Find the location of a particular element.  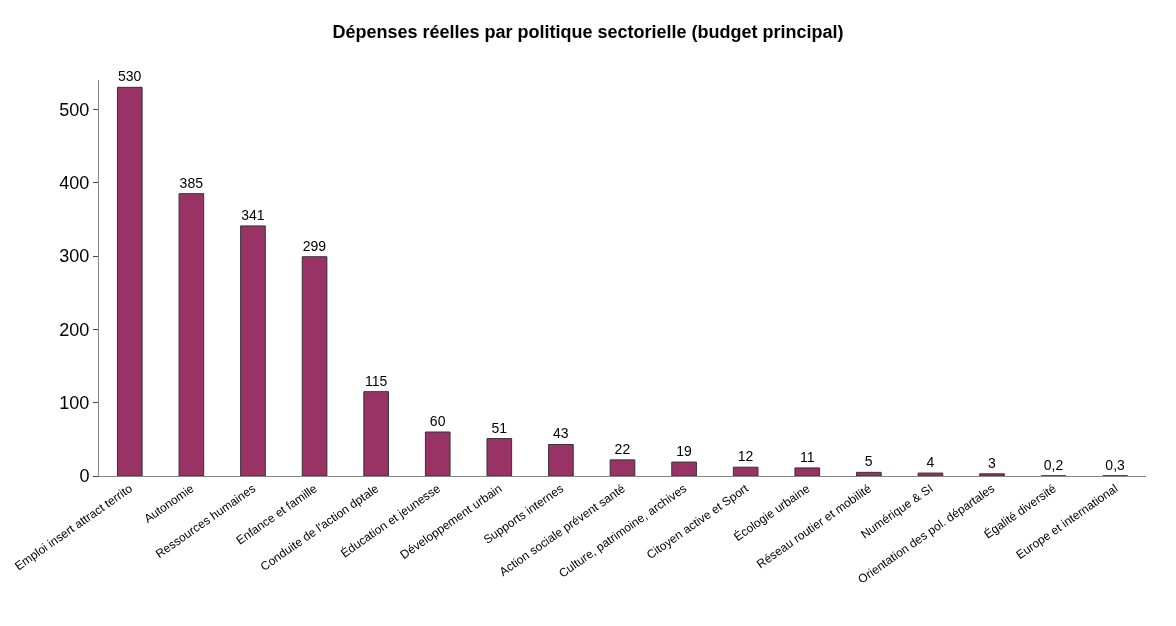

data-label: 3 is located at coordinates (992, 462).